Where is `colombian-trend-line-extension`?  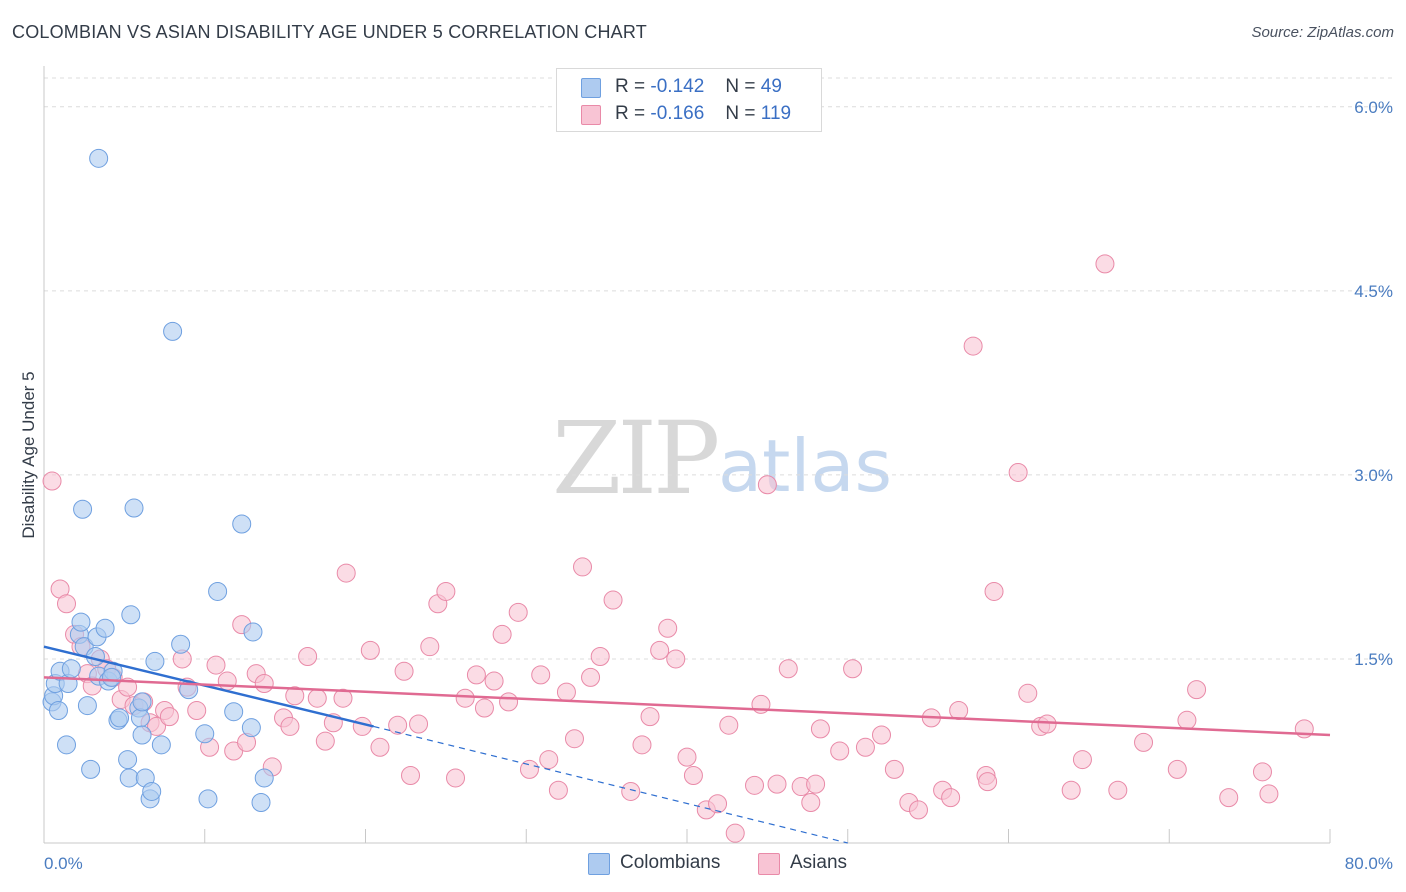 colombian-trend-line-extension is located at coordinates (610, 784).